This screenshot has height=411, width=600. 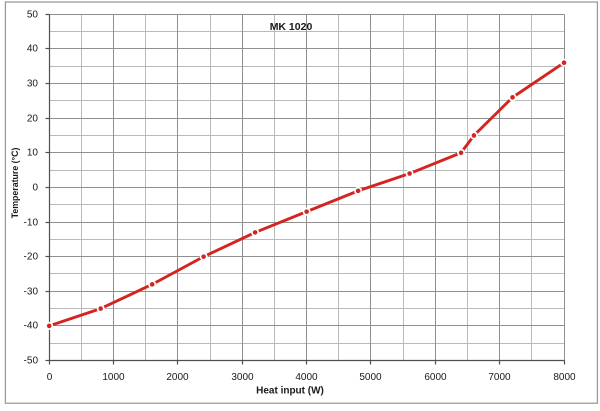 I want to click on svg-text: 4000, so click(x=306, y=377).